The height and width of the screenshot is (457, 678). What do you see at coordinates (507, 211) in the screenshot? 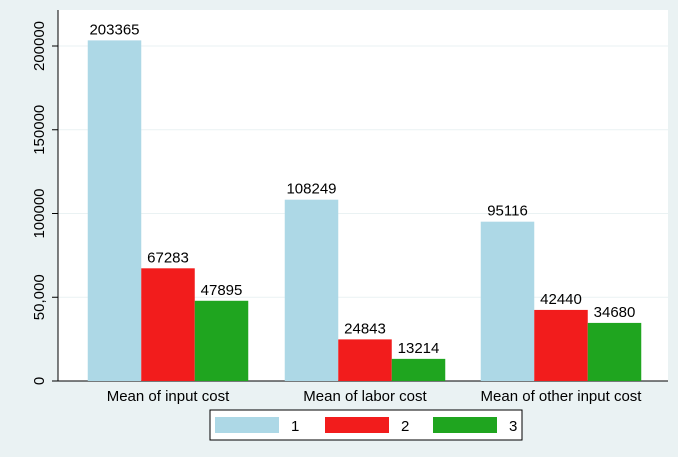
I see `data-label: 95116` at bounding box center [507, 211].